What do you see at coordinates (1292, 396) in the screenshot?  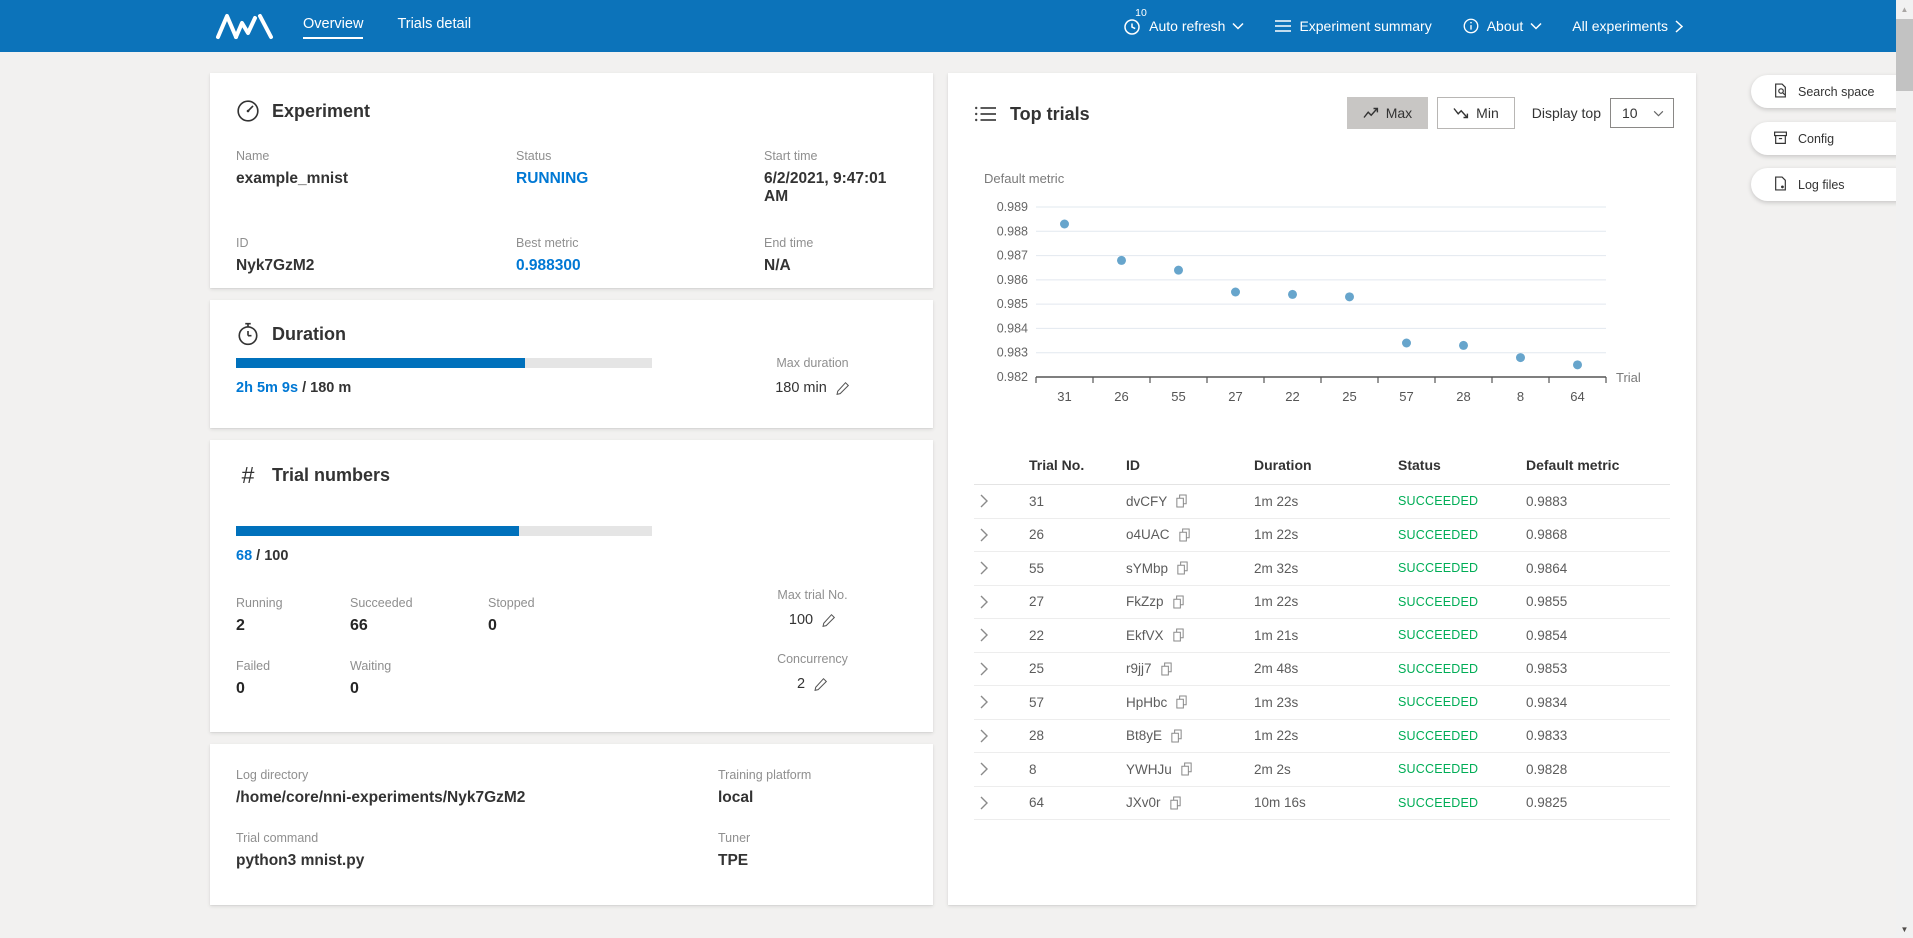 I see `x-tick-label: 22` at bounding box center [1292, 396].